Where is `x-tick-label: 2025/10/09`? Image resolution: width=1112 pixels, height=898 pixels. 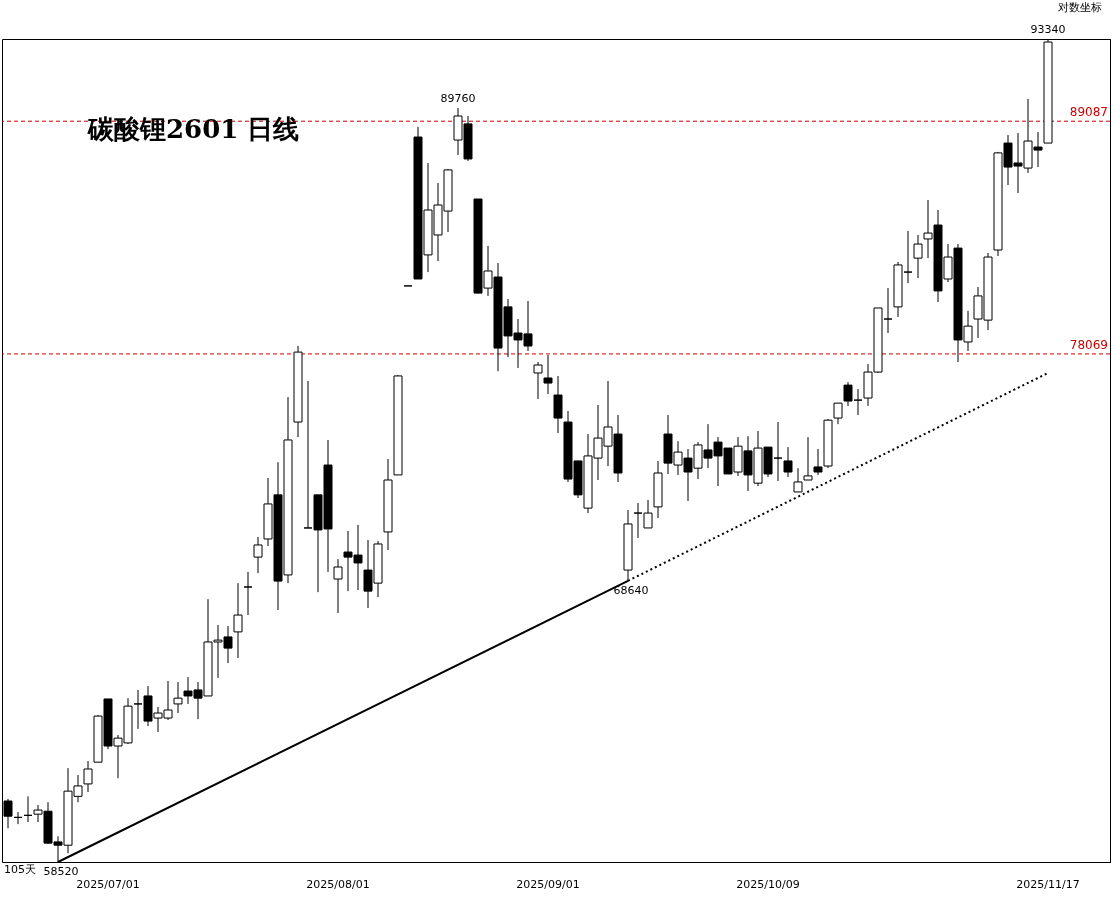
x-tick-label: 2025/10/09 is located at coordinates (768, 884).